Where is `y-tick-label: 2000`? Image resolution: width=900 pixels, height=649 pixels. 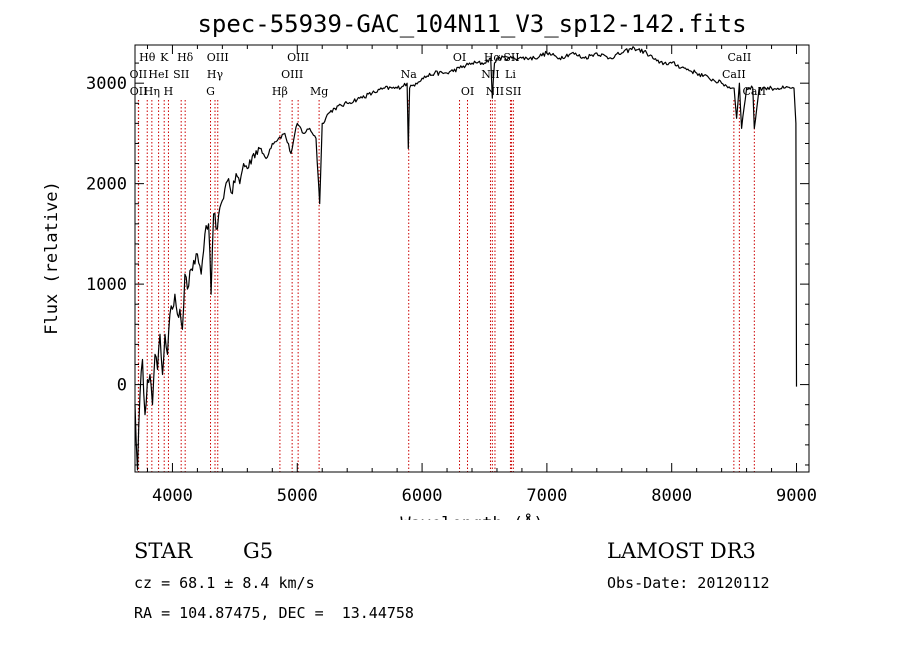 y-tick-label: 2000 is located at coordinates (106, 185).